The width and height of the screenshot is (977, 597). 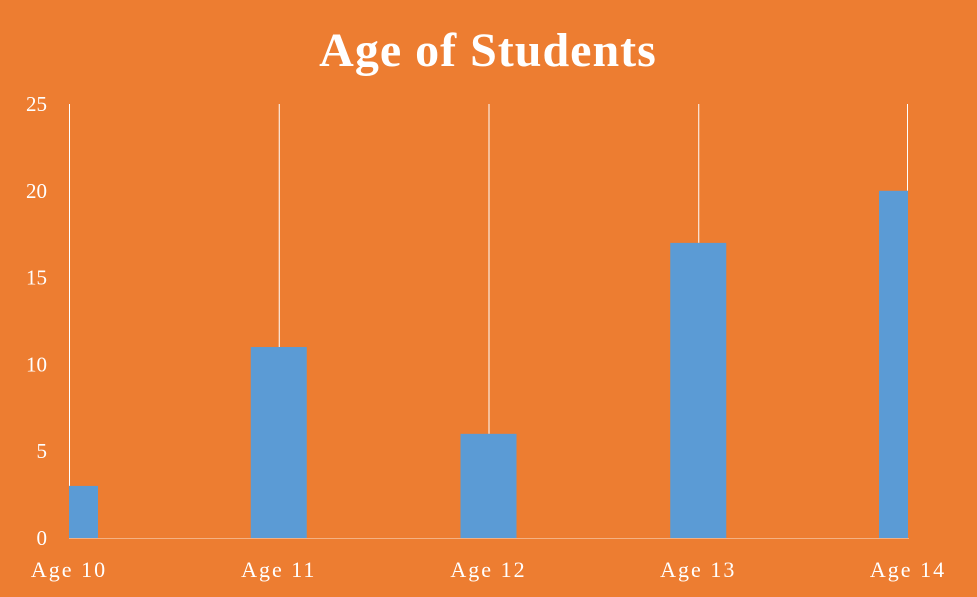 What do you see at coordinates (698, 569) in the screenshot?
I see `x-category-label: Age 13` at bounding box center [698, 569].